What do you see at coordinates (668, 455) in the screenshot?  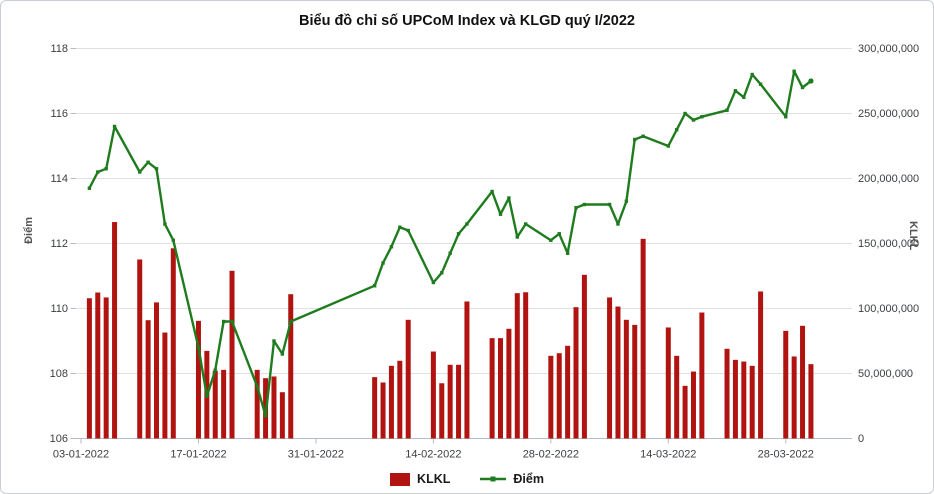 I see `x-axis-tick-label: 14-03-2022` at bounding box center [668, 455].